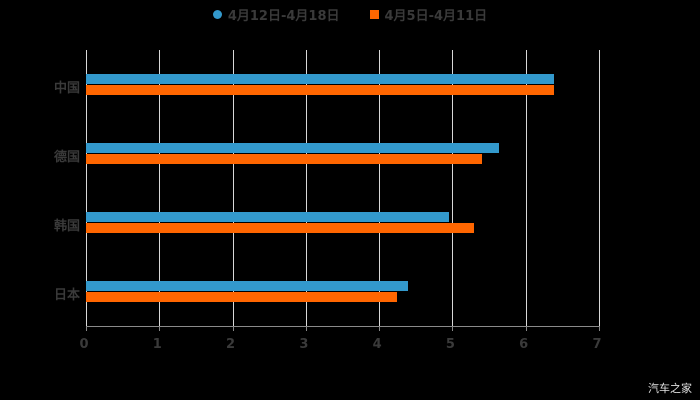 The width and height of the screenshot is (700, 400). Describe the element at coordinates (231, 344) in the screenshot. I see `x-tick-label: 2` at that location.